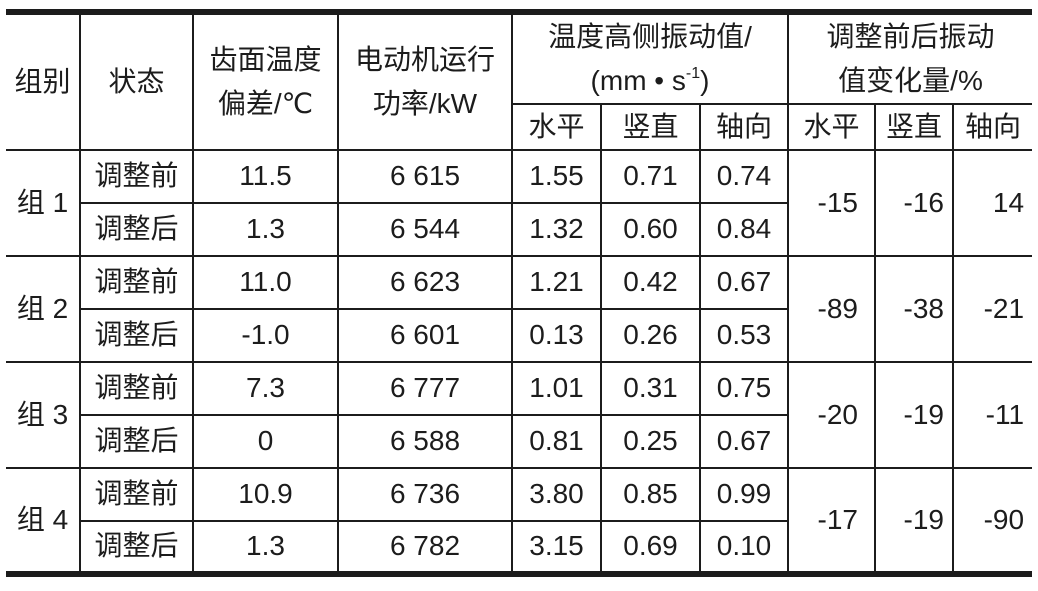 The height and width of the screenshot is (591, 1038). What do you see at coordinates (425, 547) in the screenshot?
I see `power-cell: 6 782` at bounding box center [425, 547].